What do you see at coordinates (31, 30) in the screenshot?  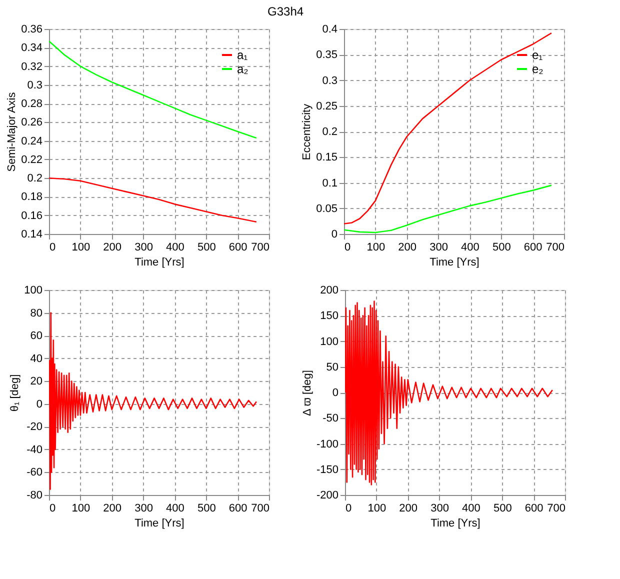 I see `y-tick-label: 0.36` at bounding box center [31, 30].